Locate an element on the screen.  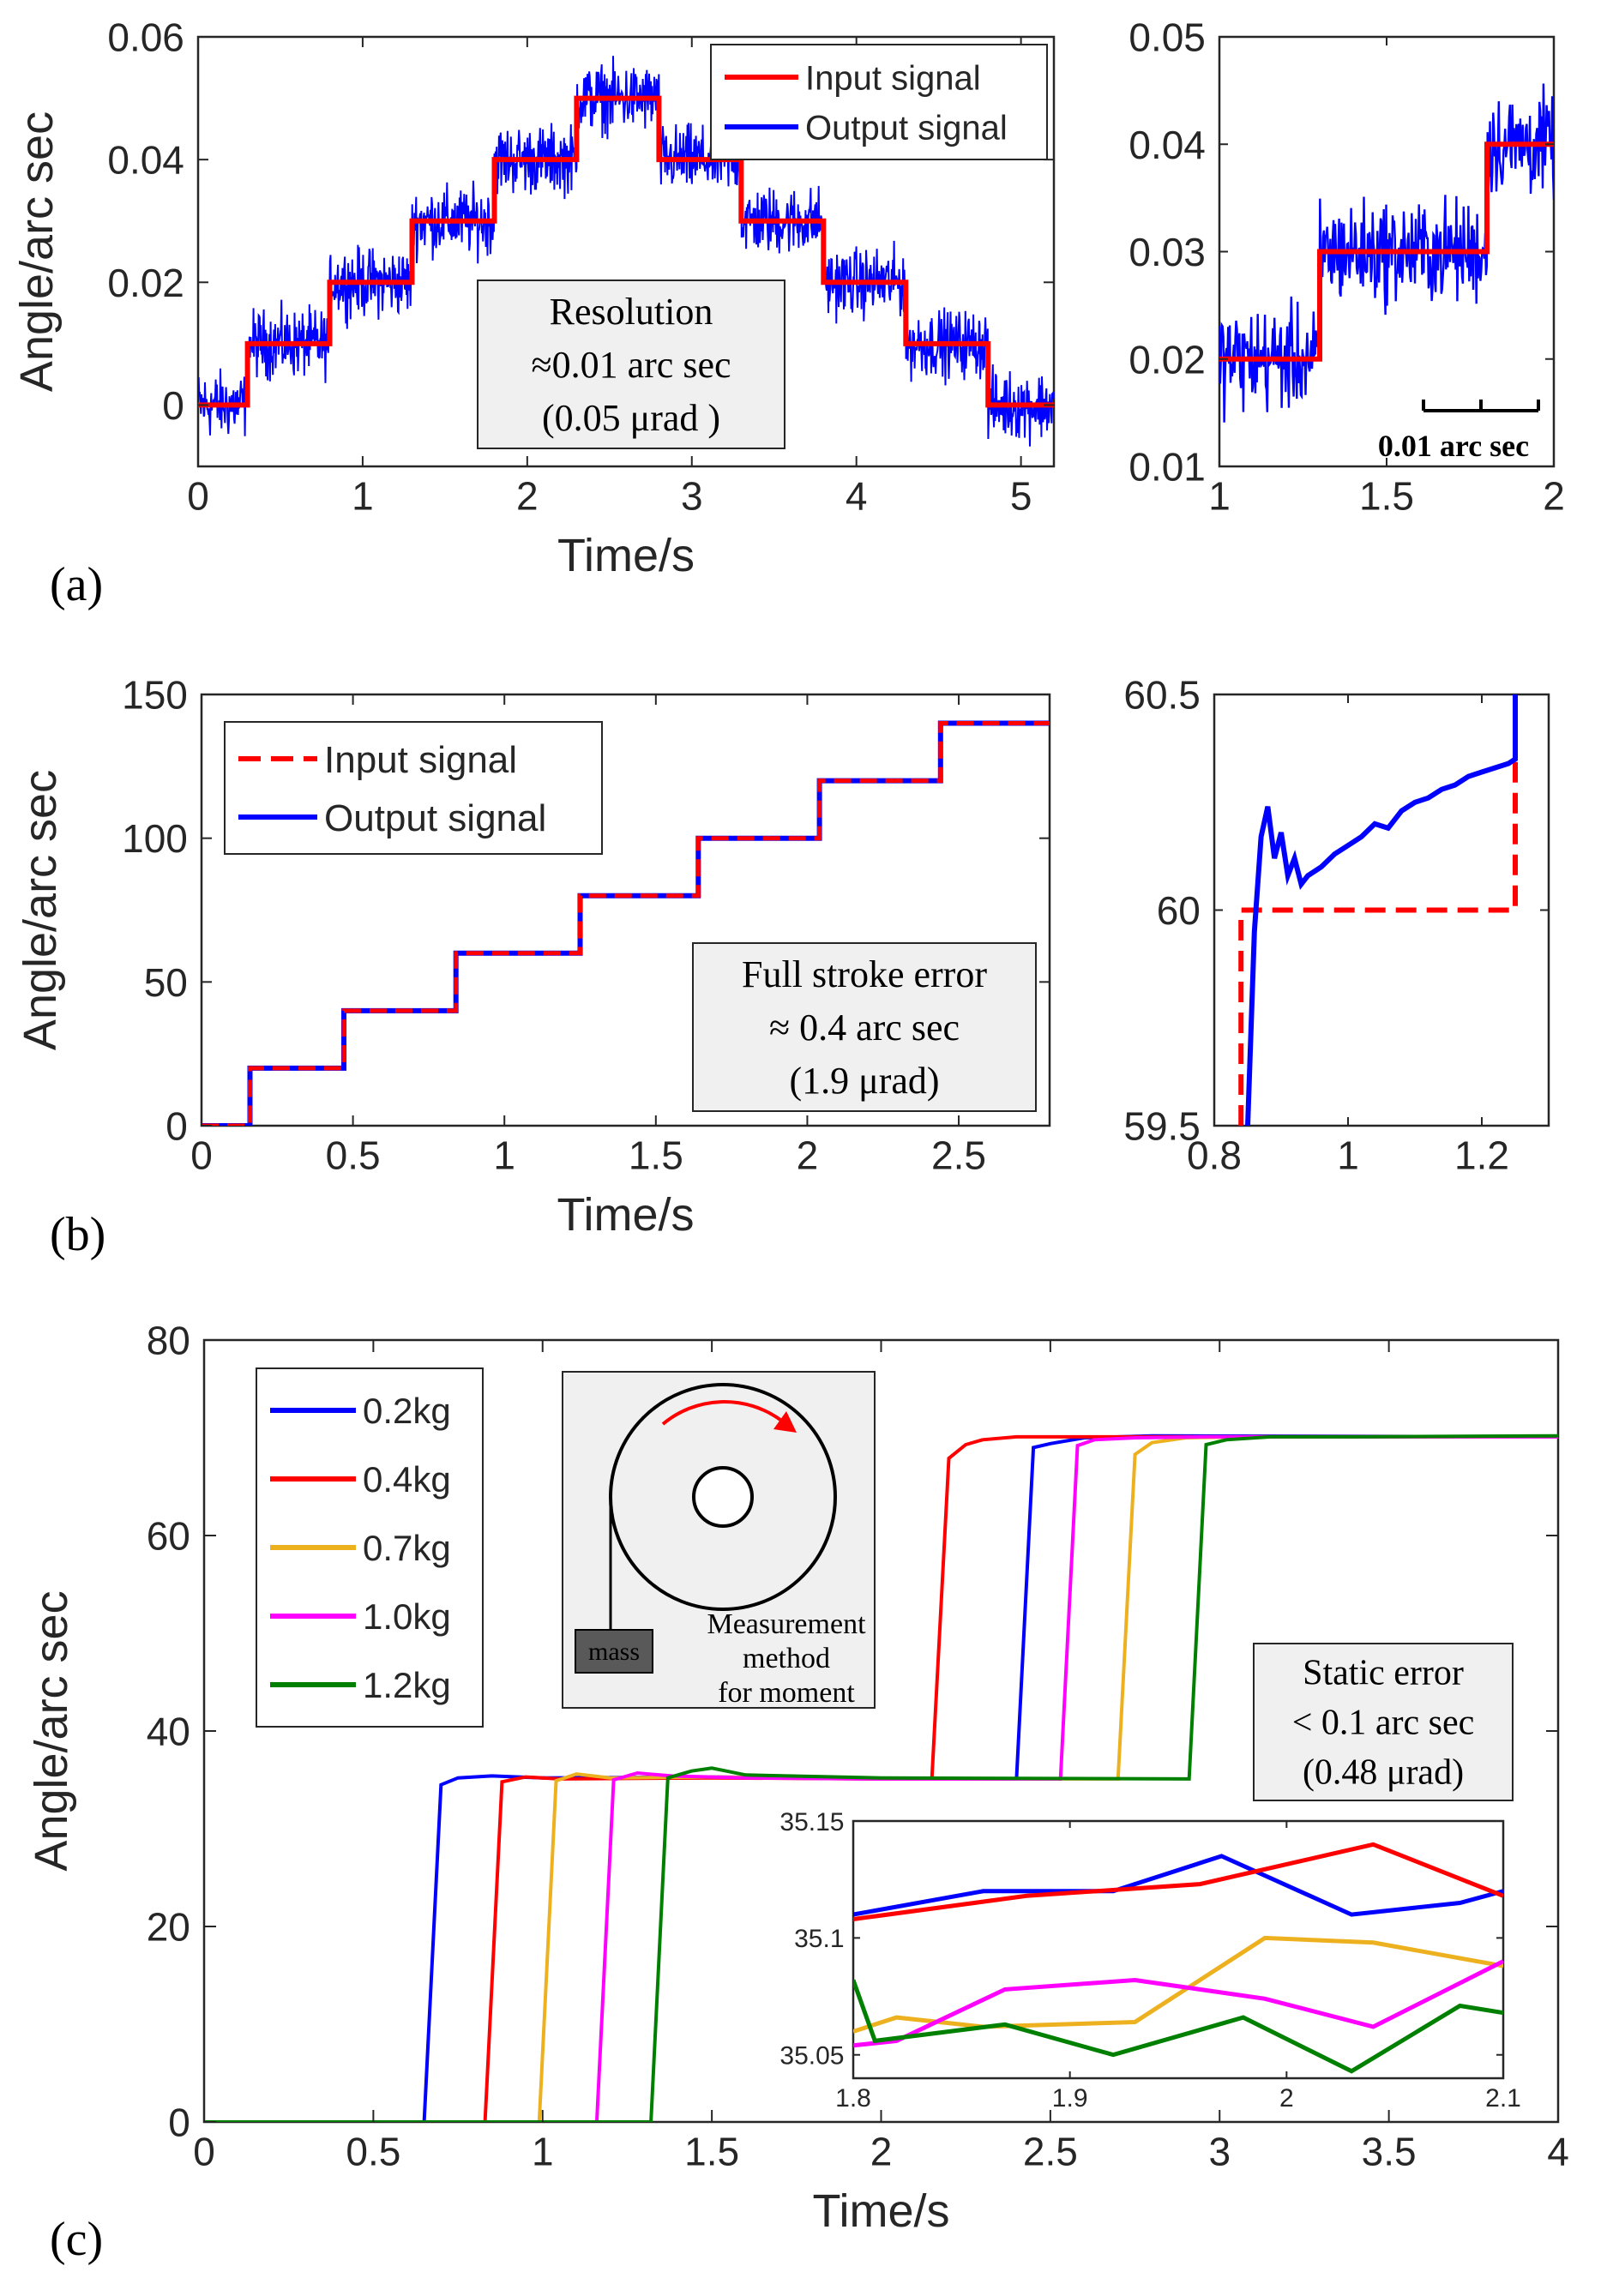
a_main-xtick-label: 4 is located at coordinates (857, 496).